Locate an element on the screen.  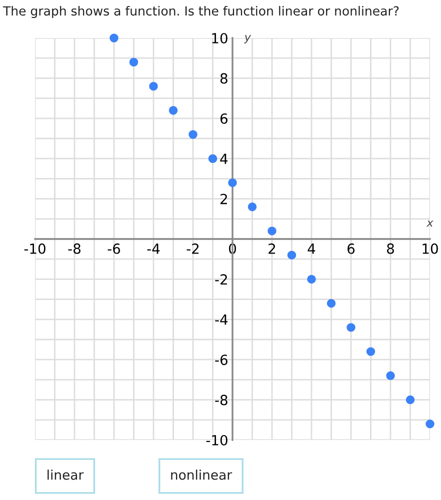
y-axis-title: y is located at coordinates (248, 39).